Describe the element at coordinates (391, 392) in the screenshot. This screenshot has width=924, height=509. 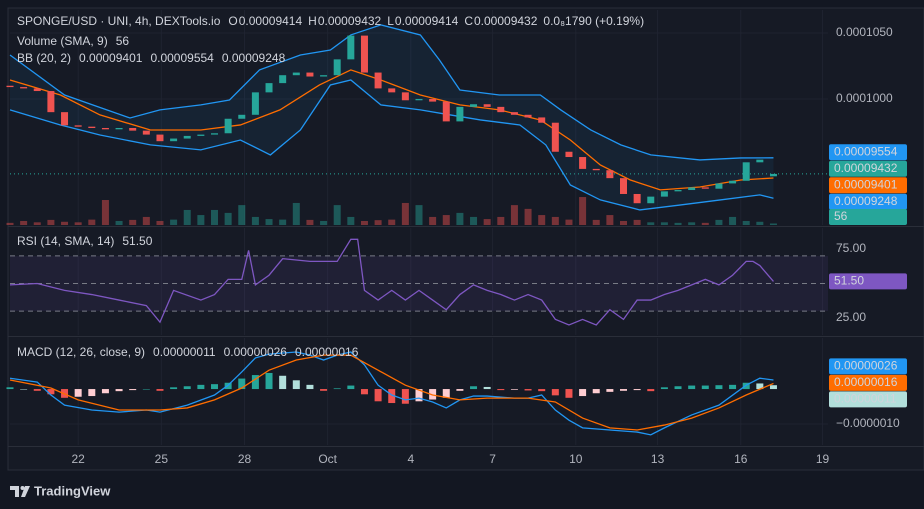
I see `macd-line` at that location.